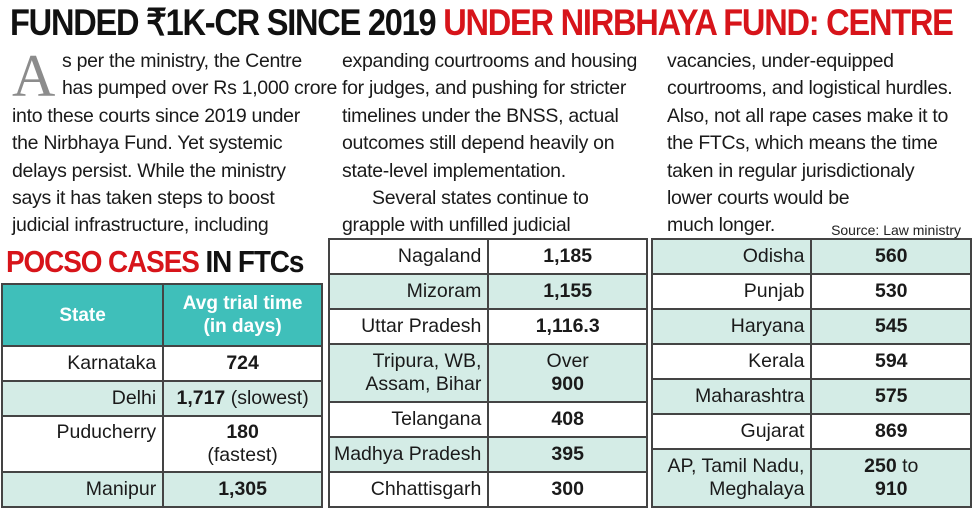 Image resolution: width=973 pixels, height=511 pixels. I want to click on article-line: the Nirbhaya Fund. Yet systemic, so click(147, 143).